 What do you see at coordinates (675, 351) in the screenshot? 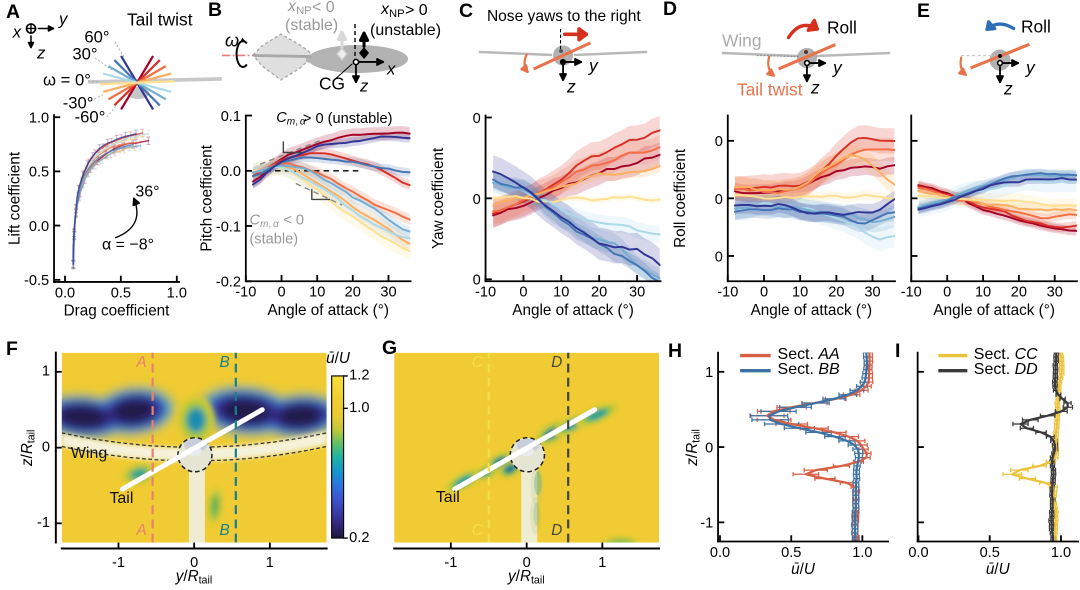
I see `svg-text: H` at bounding box center [675, 351].